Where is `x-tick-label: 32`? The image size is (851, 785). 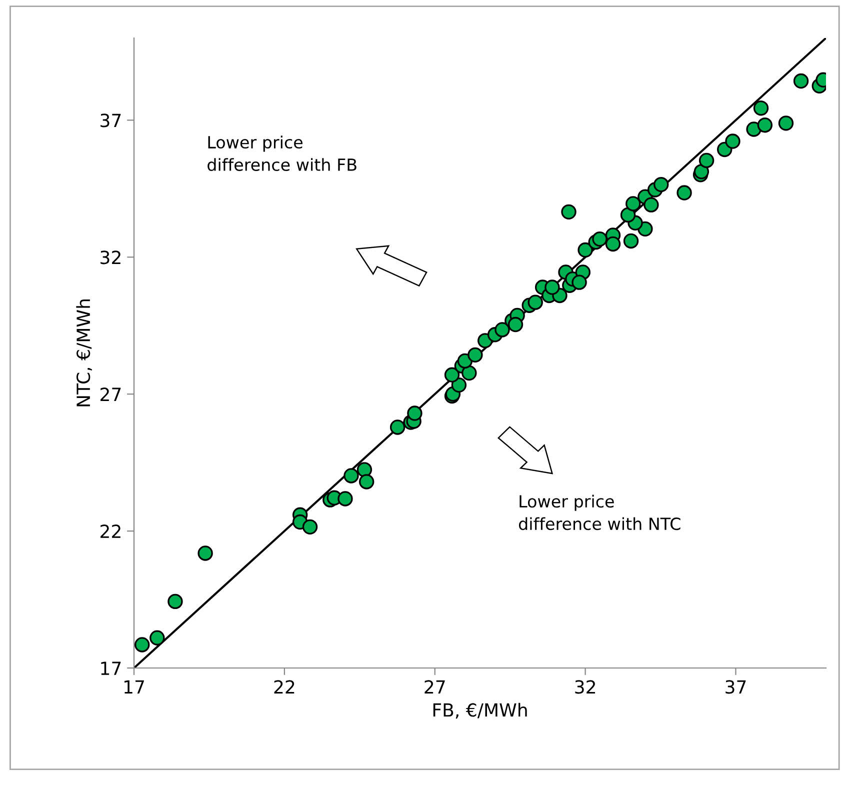 x-tick-label: 32 is located at coordinates (585, 687).